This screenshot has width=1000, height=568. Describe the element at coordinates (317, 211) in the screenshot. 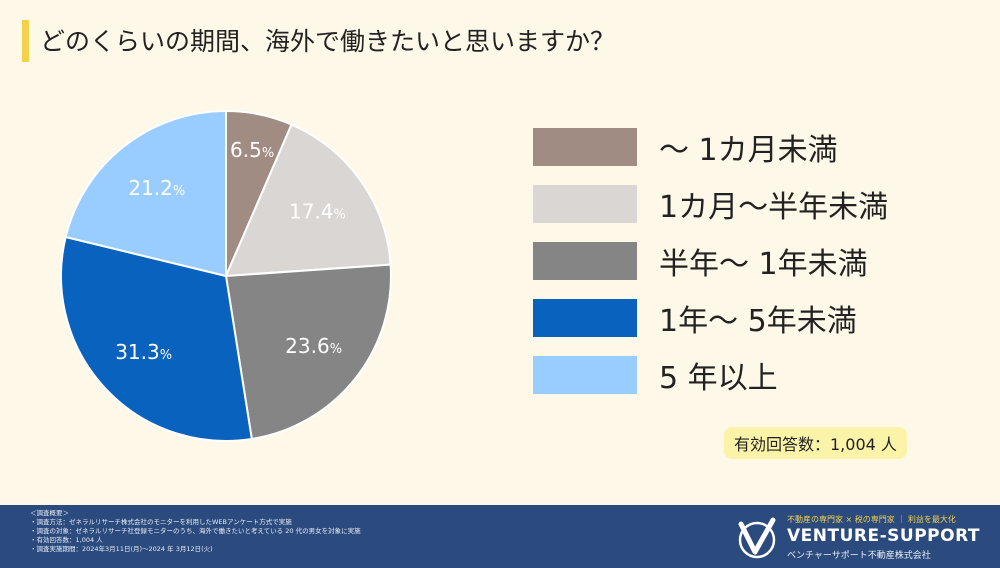

I see `slice-label: 17.4%` at that location.